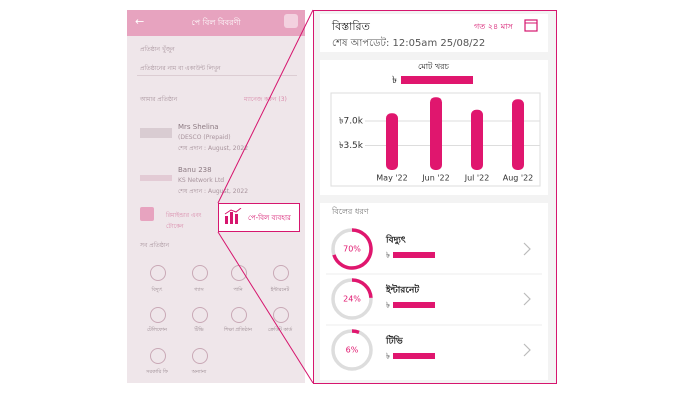  Describe the element at coordinates (217, 75) in the screenshot. I see `divider` at that location.